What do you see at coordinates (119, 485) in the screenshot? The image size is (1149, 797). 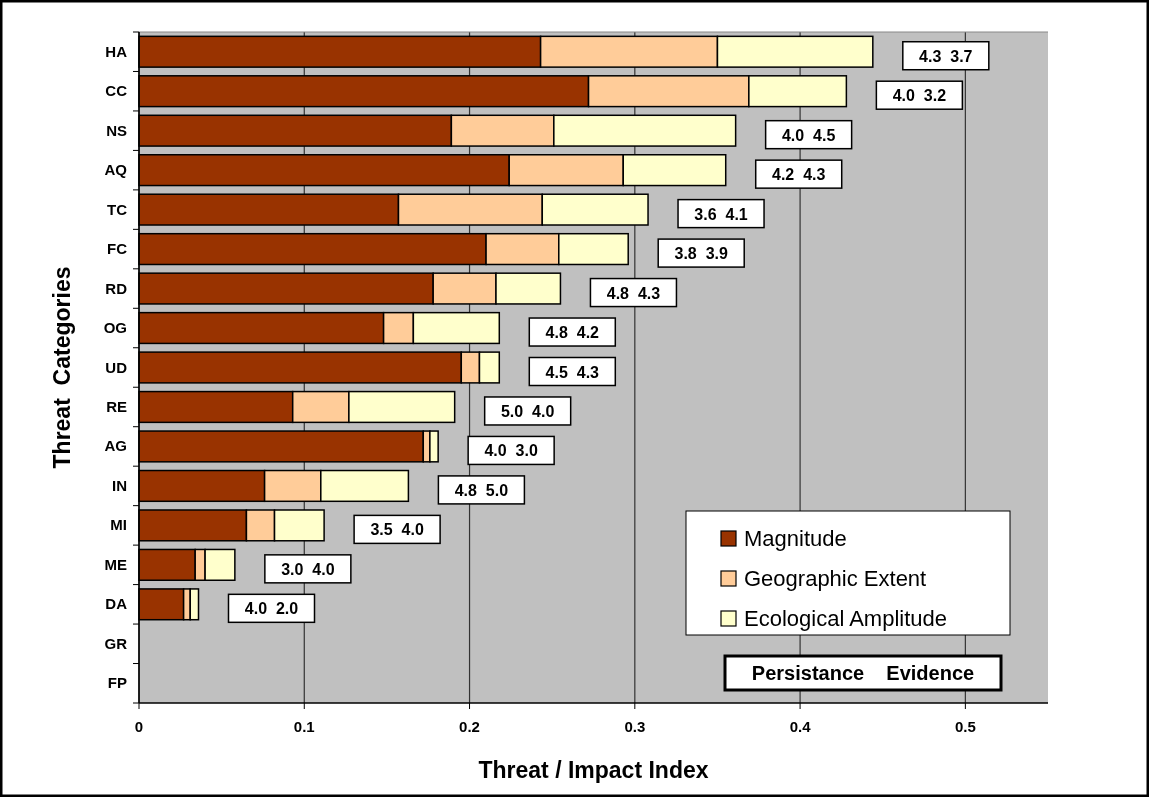 I see `y-tick-label: IN` at bounding box center [119, 485].